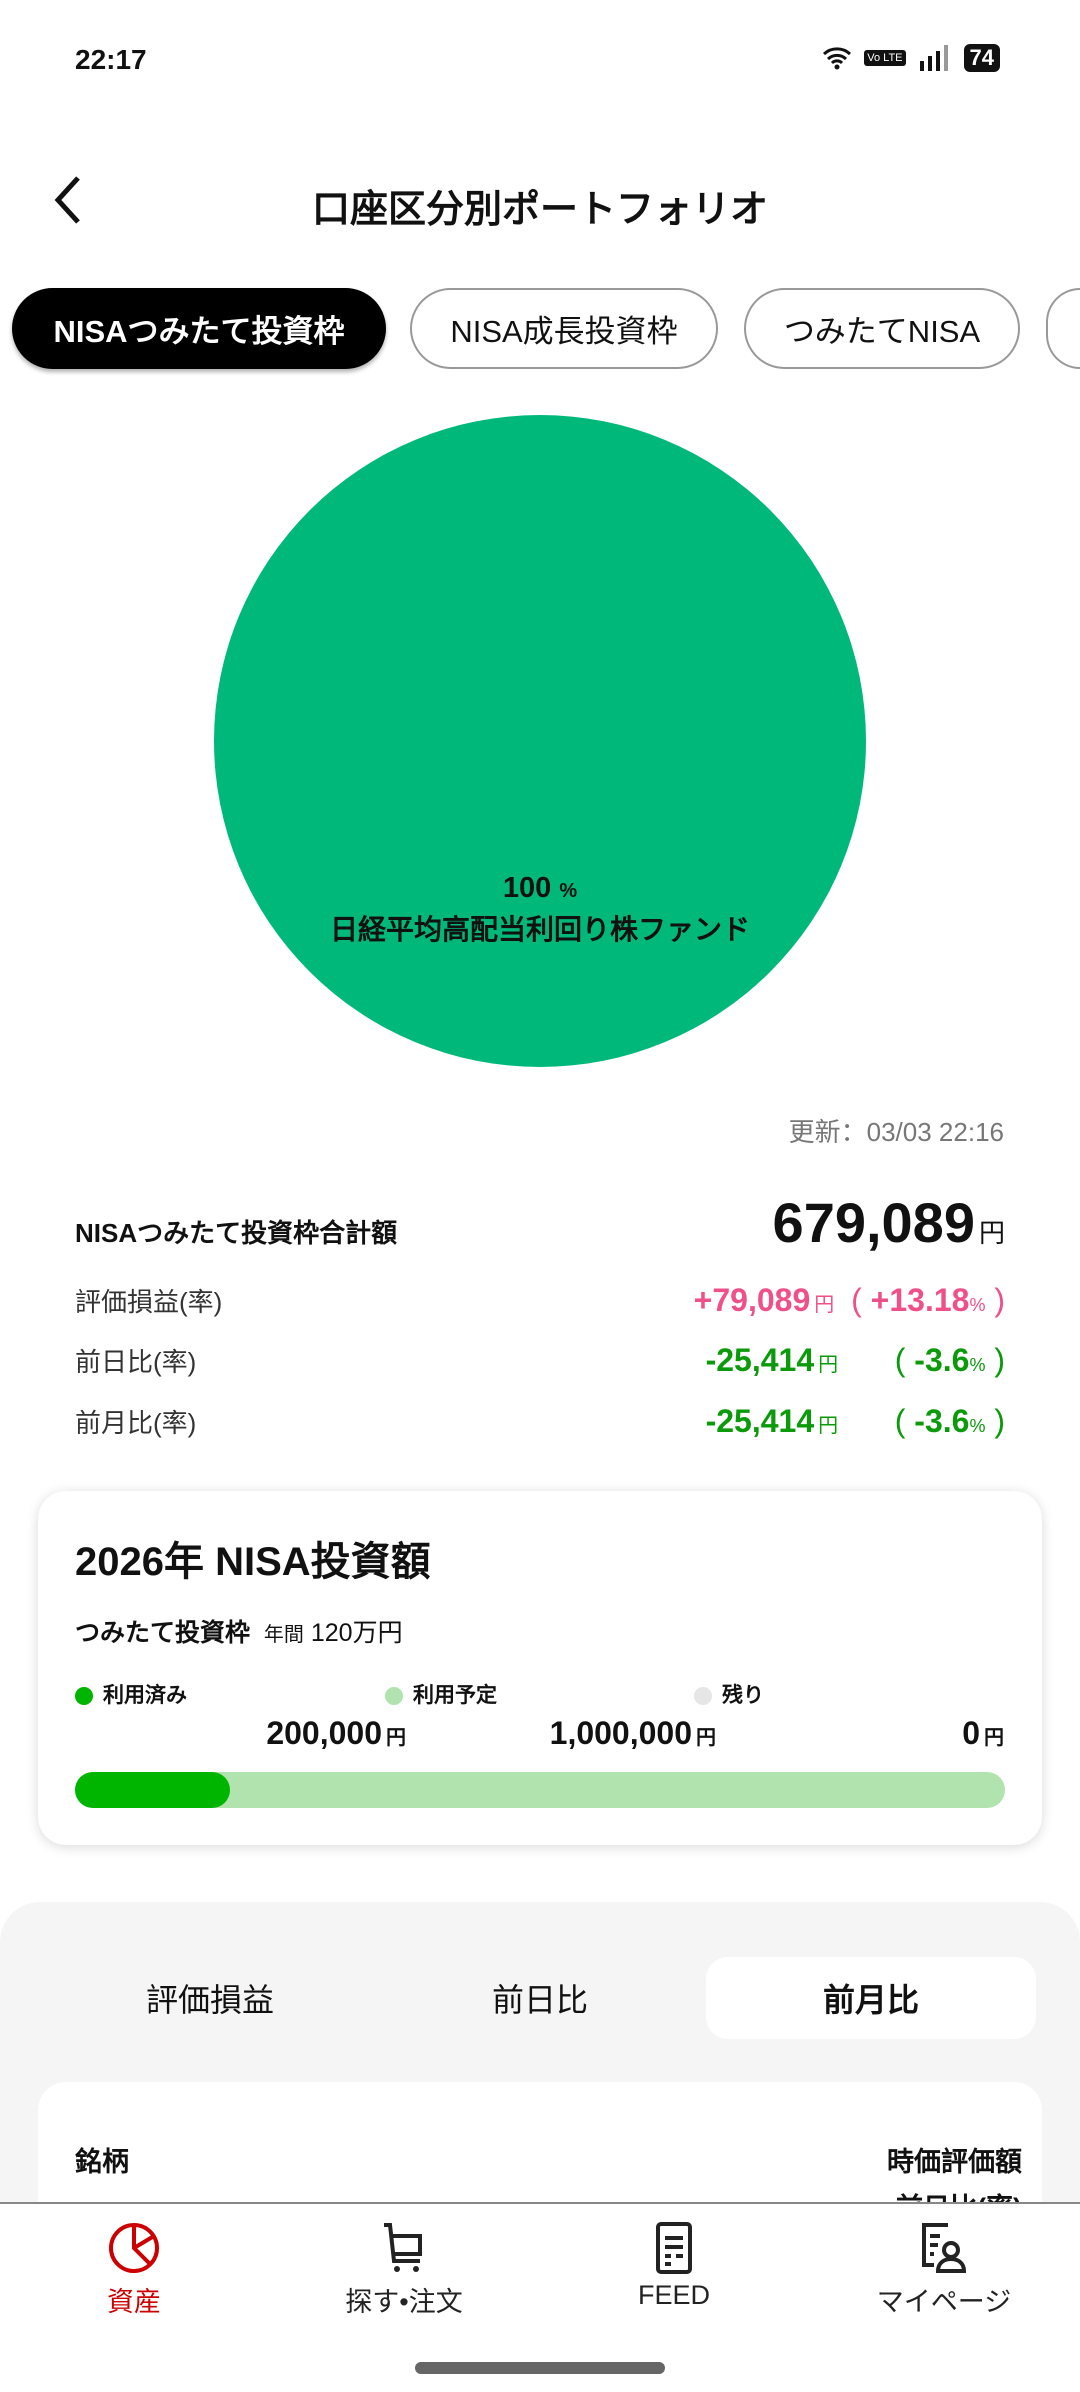 Image resolution: width=1080 pixels, height=2392 pixels. I want to click on card-subtitle: つみたて投資枠 年間 120万円, so click(239, 1633).